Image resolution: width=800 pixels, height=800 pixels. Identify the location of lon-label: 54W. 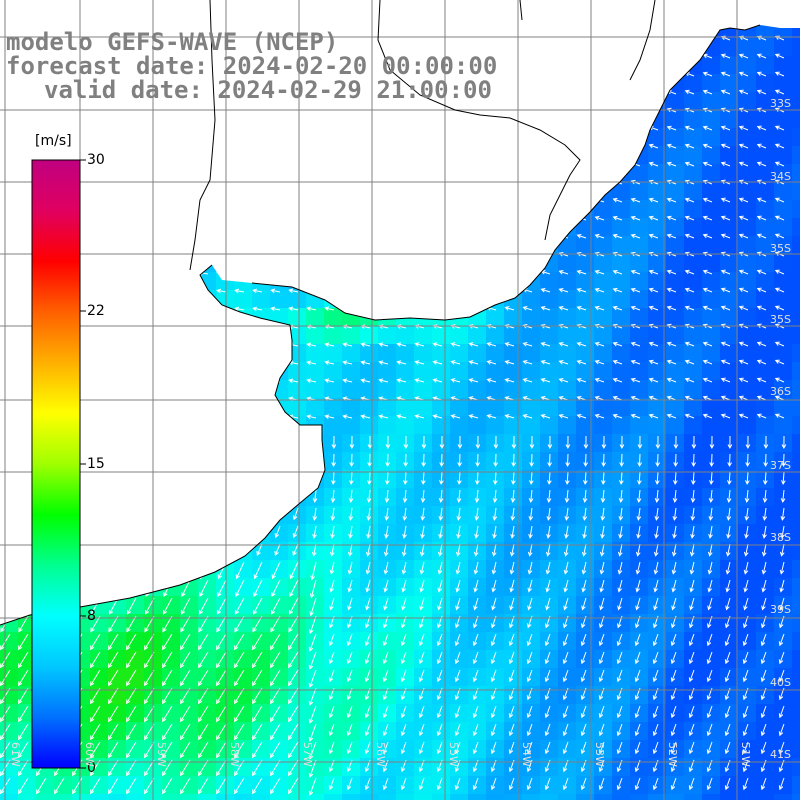
(526, 754).